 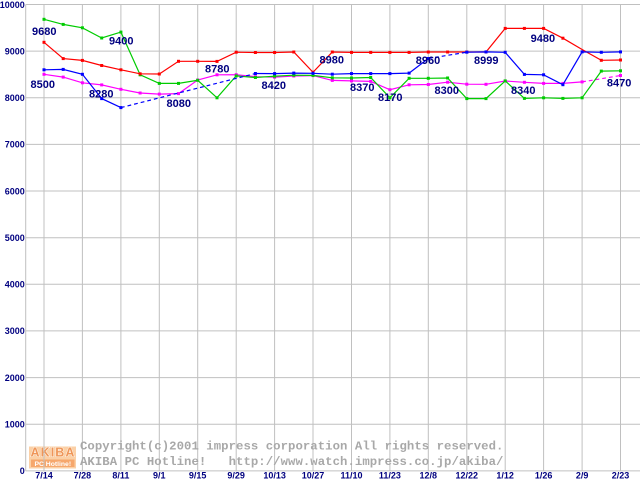 I want to click on svg-text: 8170, so click(x=390, y=98).